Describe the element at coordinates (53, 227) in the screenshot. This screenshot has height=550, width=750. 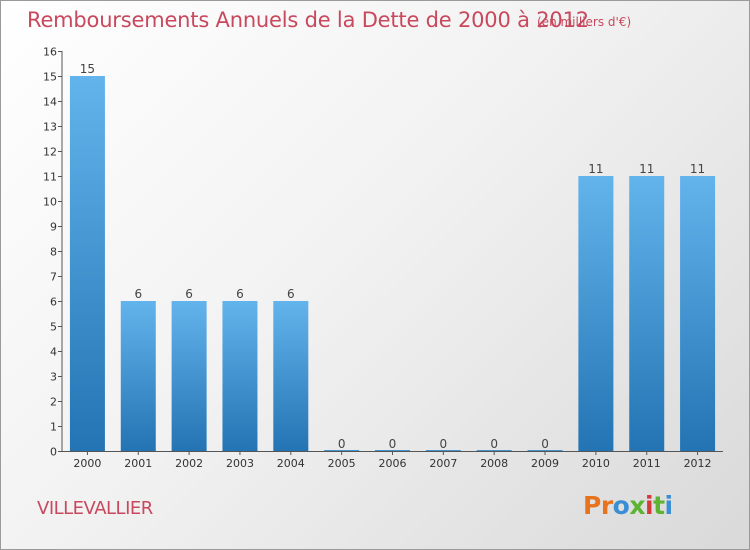
I see `y-tick-label: 9` at that location.